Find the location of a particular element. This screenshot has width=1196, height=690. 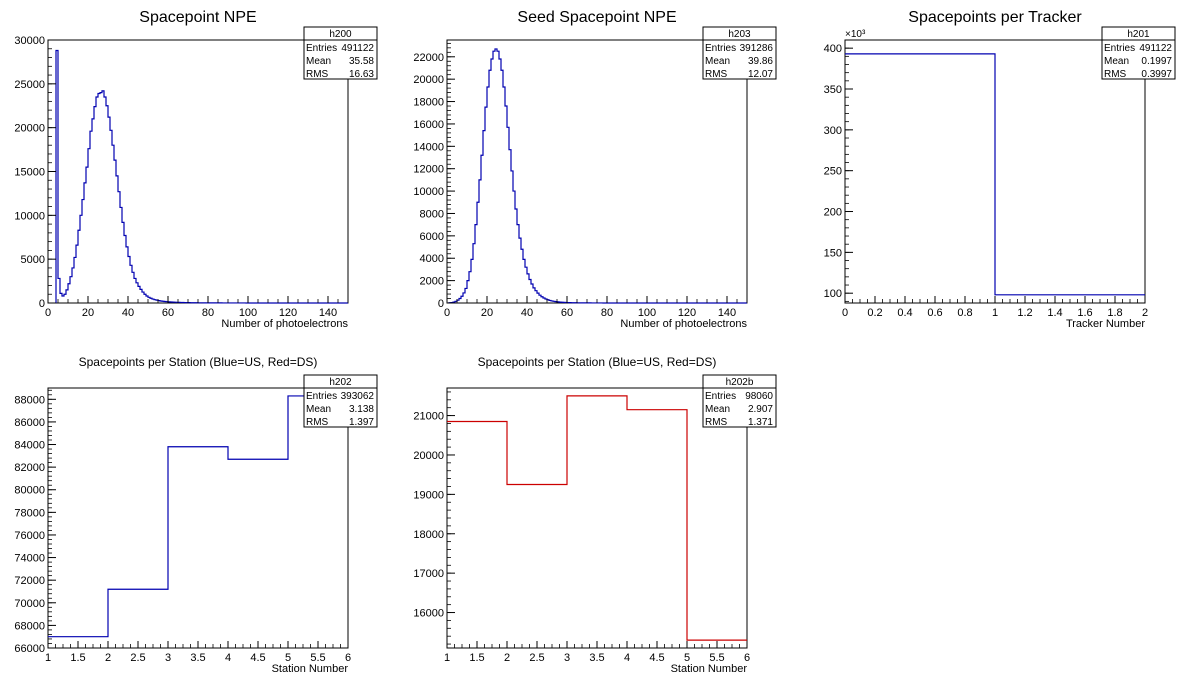

y-tick-label: 76000 is located at coordinates (29, 536).